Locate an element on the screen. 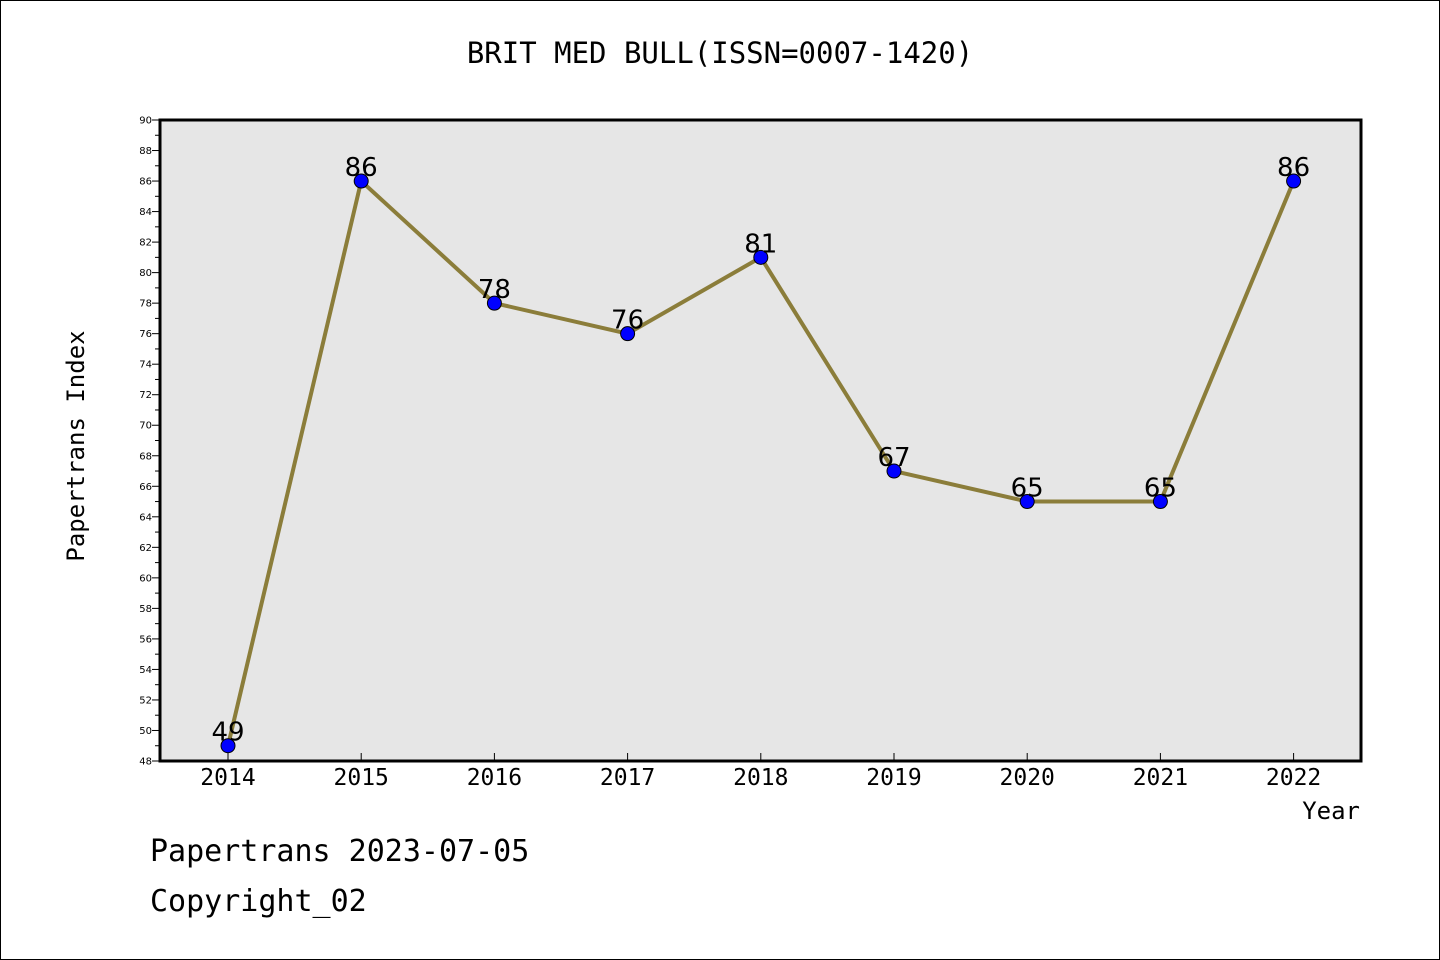  y-tick-label: 90 is located at coordinates (145, 121).